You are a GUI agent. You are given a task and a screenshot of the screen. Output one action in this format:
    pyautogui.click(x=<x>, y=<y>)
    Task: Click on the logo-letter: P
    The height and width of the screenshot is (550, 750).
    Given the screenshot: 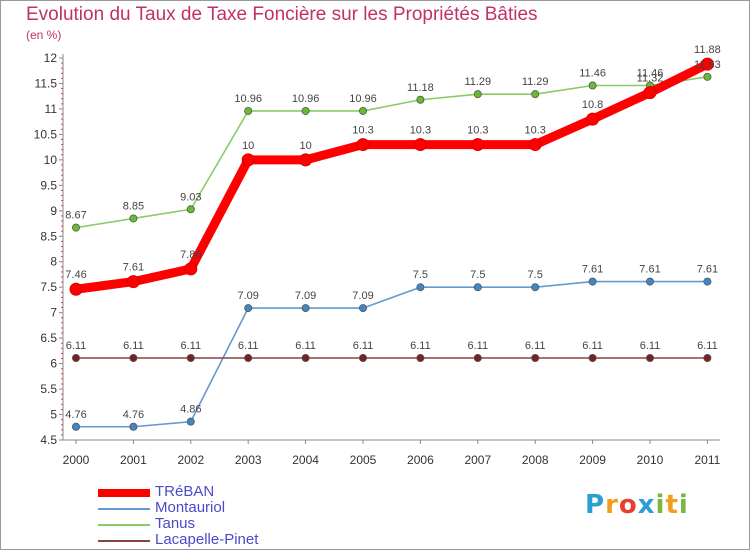 What is the action you would take?
    pyautogui.click(x=595, y=505)
    